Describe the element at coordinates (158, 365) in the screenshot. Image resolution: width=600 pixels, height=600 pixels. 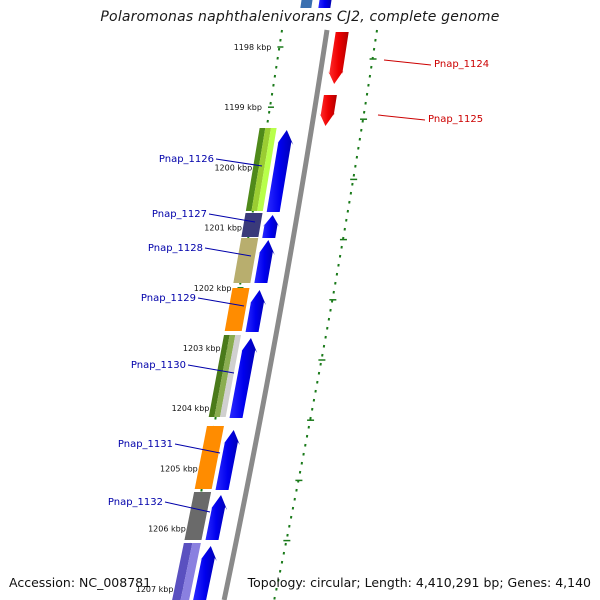
I see `gene-label-pnap_1130: Pnap_1130` at that location.